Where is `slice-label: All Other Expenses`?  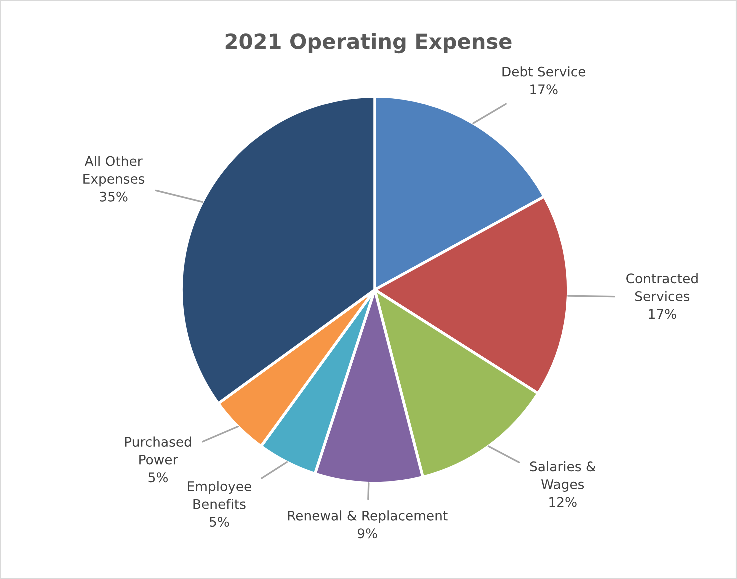
slice-label: All Other Expenses is located at coordinates (114, 171).